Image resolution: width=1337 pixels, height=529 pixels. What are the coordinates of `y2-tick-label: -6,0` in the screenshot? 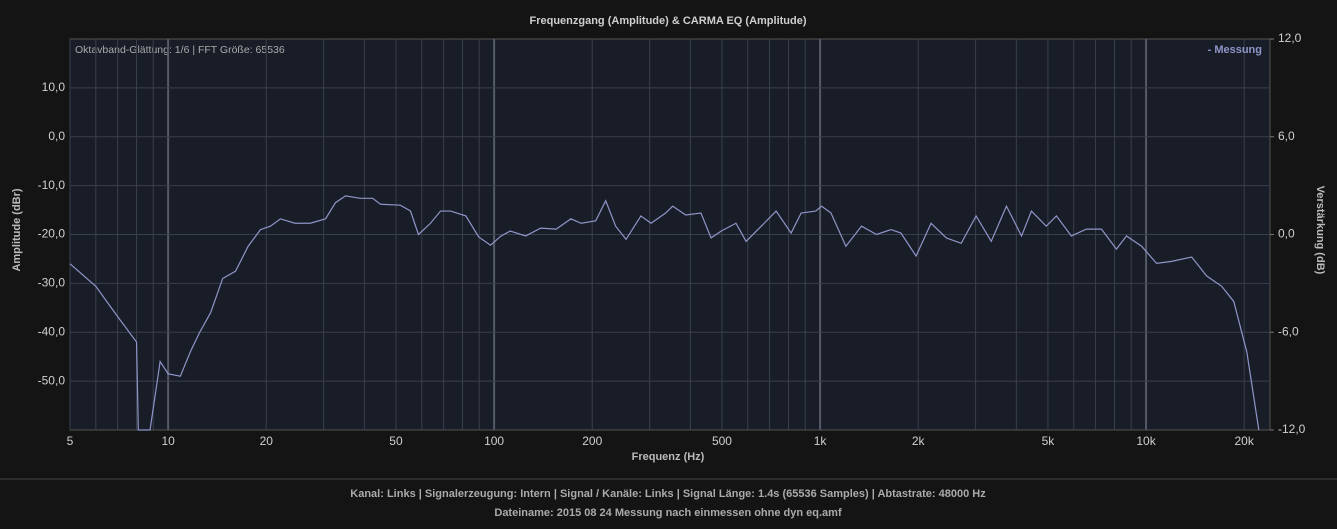 It's located at (1288, 331).